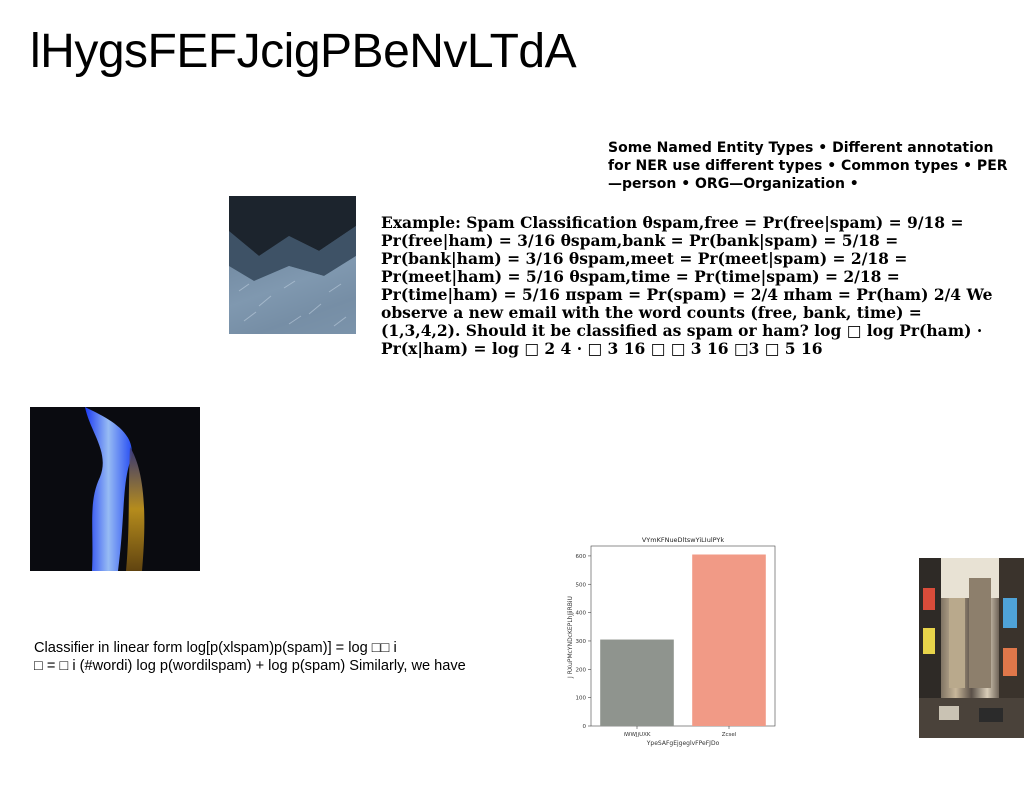  I want to click on chart-title: VYmKFNueDltswYiLIulPYk, so click(683, 540).